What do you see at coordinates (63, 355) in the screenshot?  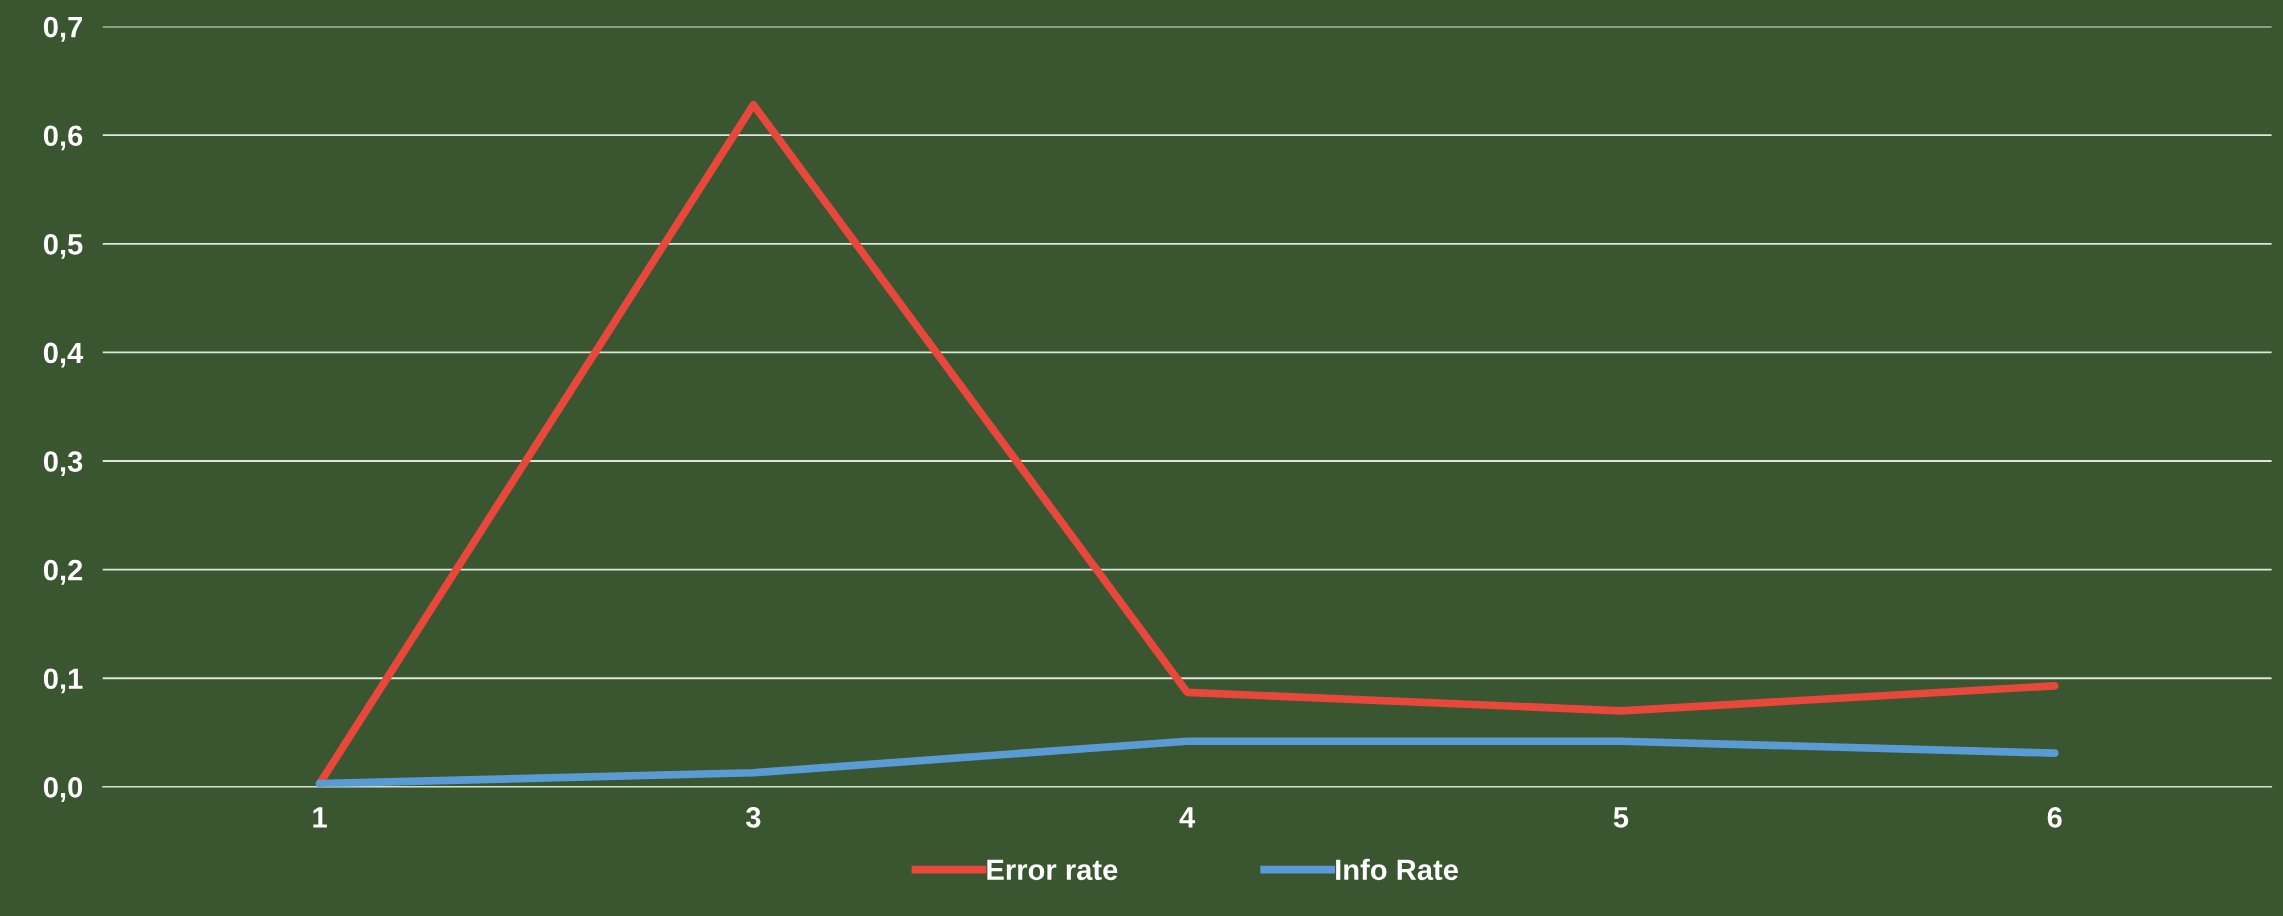 I see `y-tick-label: 0,4` at bounding box center [63, 355].